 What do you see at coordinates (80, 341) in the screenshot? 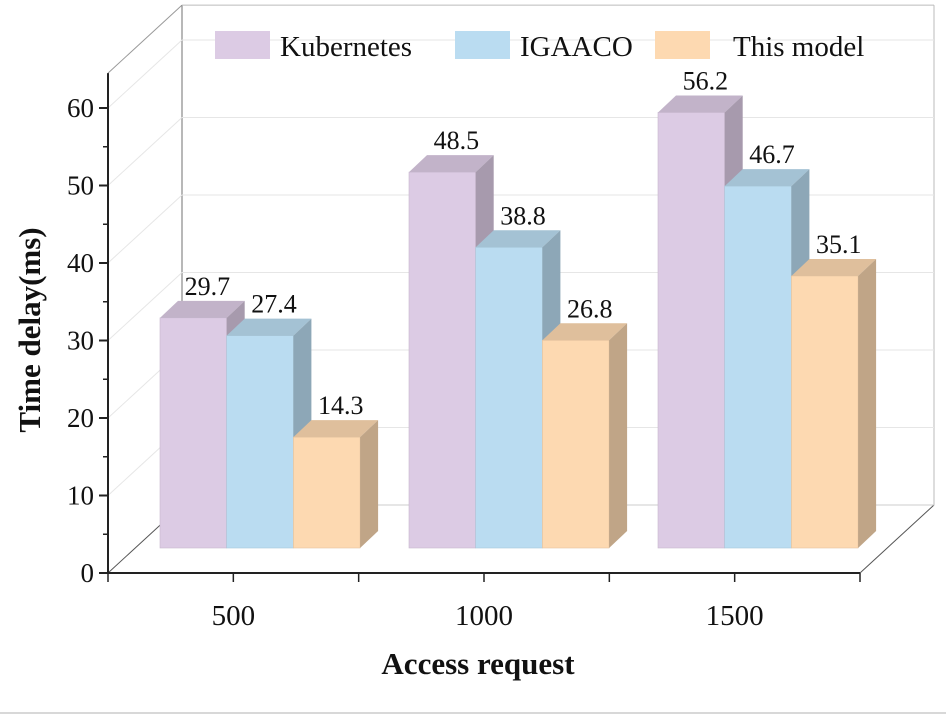
I see `y-tick-label: 30` at bounding box center [80, 341].